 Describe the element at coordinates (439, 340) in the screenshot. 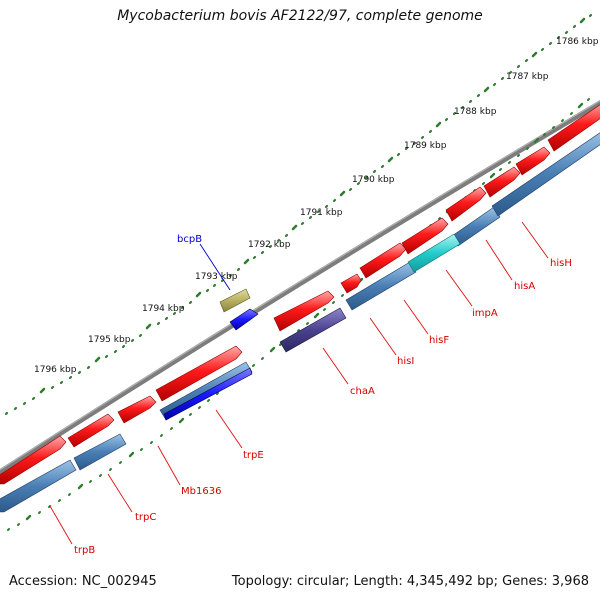

I see `gene-label-hisF: hisF` at that location.